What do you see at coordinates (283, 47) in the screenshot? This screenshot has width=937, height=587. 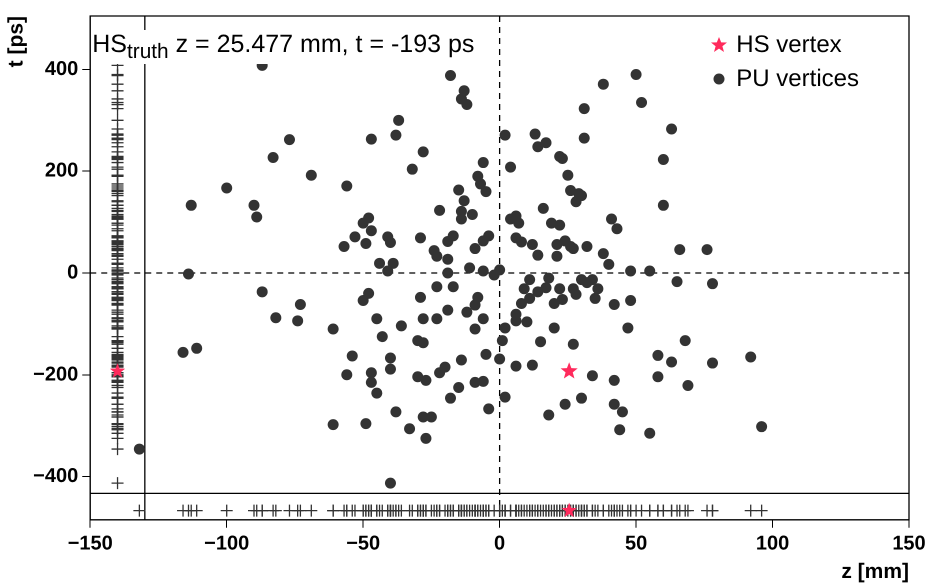 I see `annotation: HS$_{truth}$ z = 25.477 mm, t = -193 ps` at bounding box center [283, 47].